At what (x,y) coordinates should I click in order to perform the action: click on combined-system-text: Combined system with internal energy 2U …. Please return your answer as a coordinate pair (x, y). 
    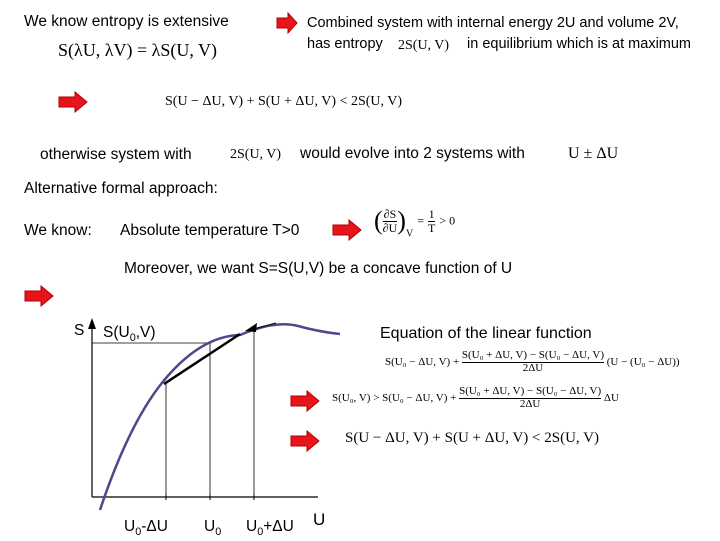
    Looking at the image, I should click on (493, 23).